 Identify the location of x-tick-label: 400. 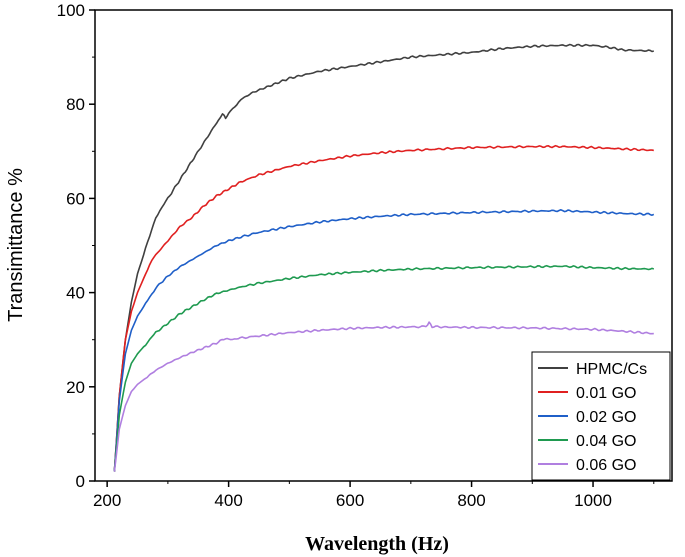
(228, 500).